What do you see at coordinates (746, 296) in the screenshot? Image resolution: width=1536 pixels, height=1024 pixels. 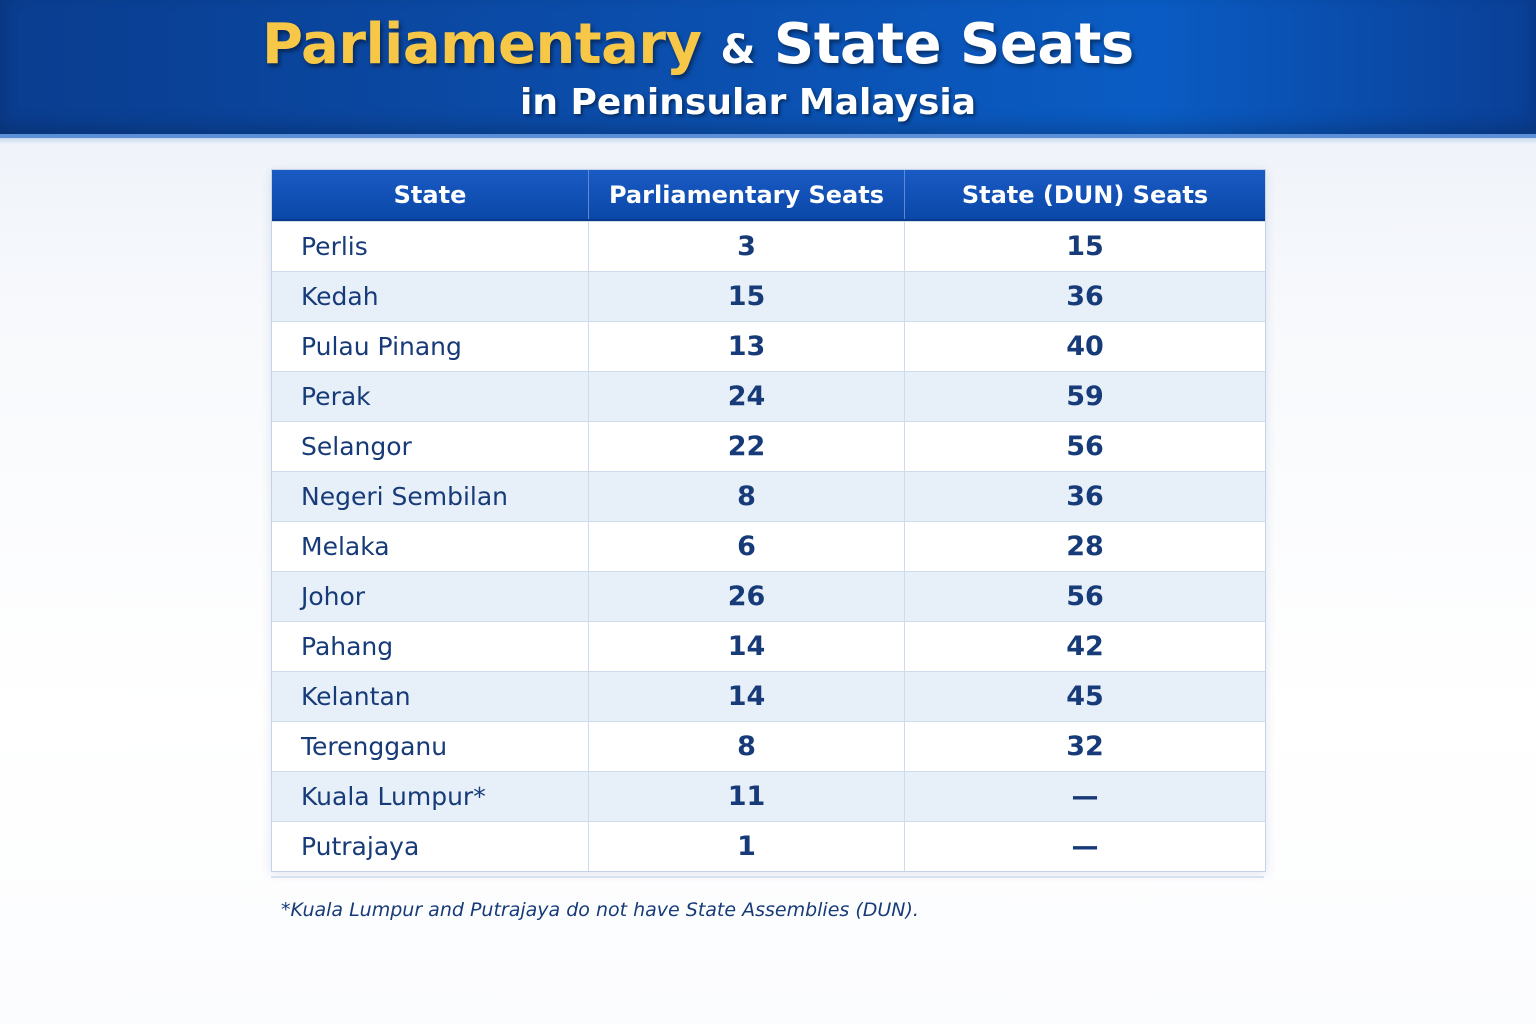 I see `parliamentary-cell: 15` at bounding box center [746, 296].